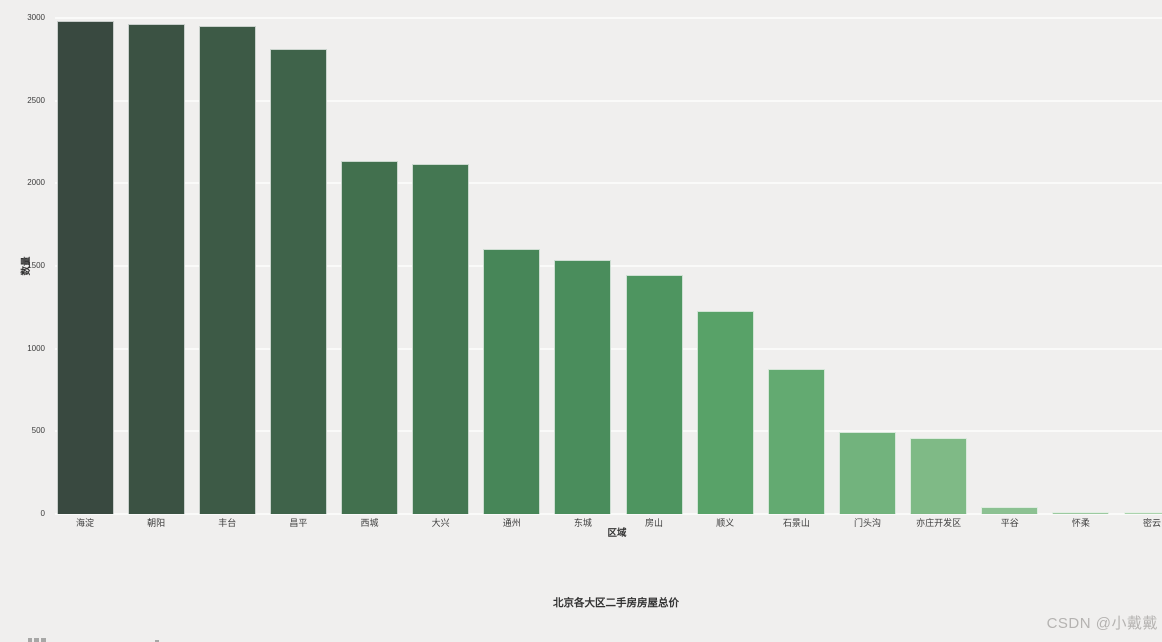 This screenshot has width=1162, height=642. Describe the element at coordinates (616, 603) in the screenshot. I see `chart-title: 北京各大区二手房房屋总价` at that location.